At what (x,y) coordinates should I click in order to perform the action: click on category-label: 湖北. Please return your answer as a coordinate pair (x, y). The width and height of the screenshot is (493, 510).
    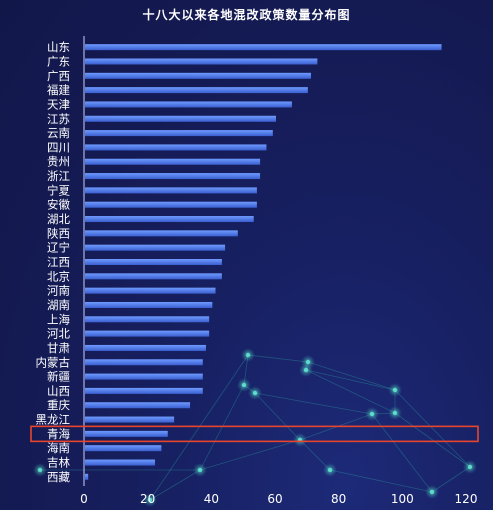
    Looking at the image, I should click on (58, 219).